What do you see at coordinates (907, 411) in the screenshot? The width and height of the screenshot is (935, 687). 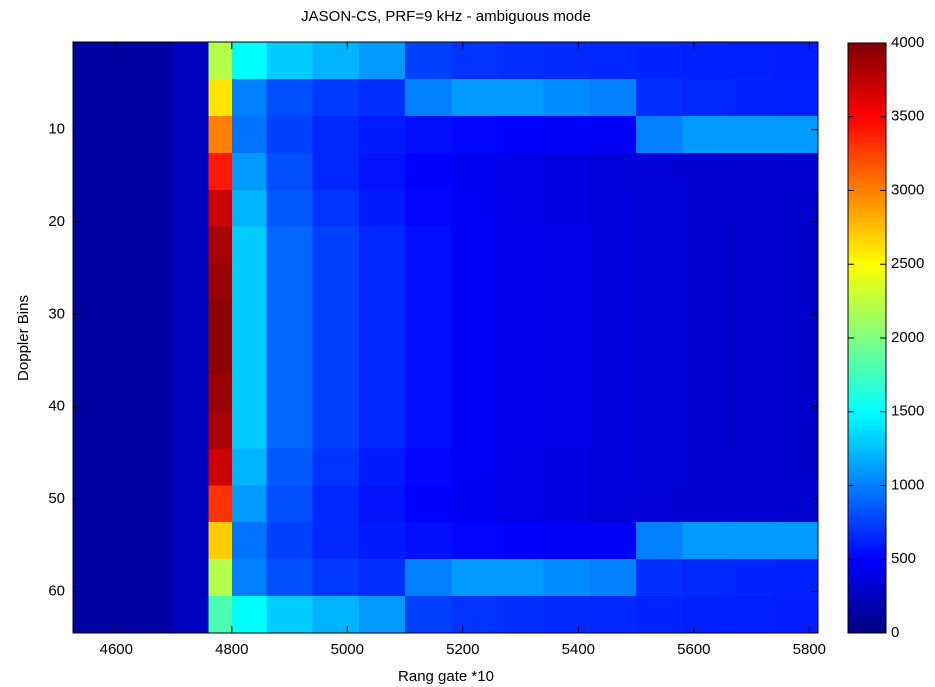 I see `colorbar-tick-label: 1500` at bounding box center [907, 411].